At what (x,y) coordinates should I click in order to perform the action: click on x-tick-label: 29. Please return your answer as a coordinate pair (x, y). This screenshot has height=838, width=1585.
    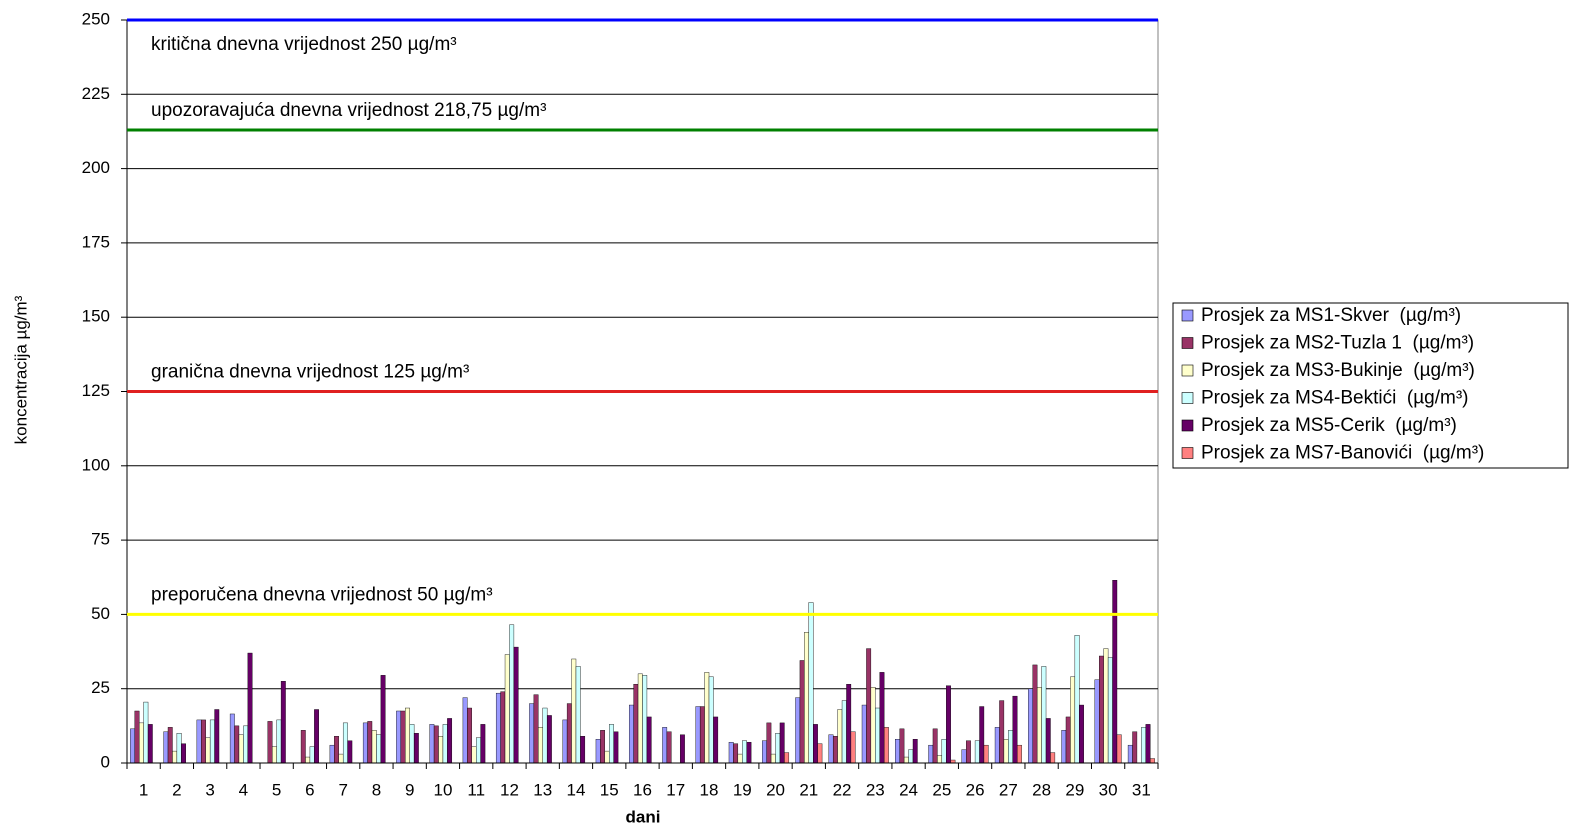
    Looking at the image, I should click on (1074, 789).